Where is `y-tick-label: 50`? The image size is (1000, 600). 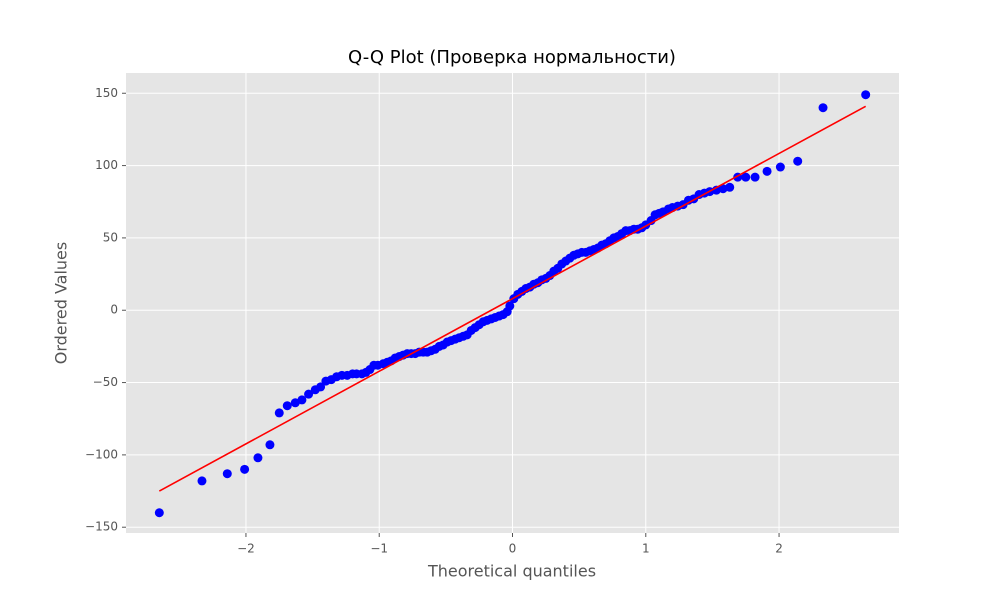
y-tick-label: 50 is located at coordinates (110, 237).